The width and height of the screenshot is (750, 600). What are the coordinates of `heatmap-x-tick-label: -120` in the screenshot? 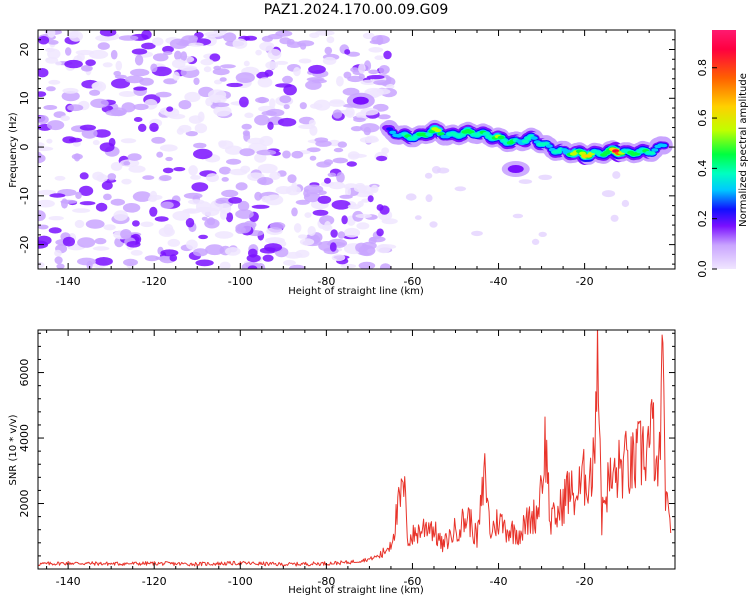 It's located at (154, 281).